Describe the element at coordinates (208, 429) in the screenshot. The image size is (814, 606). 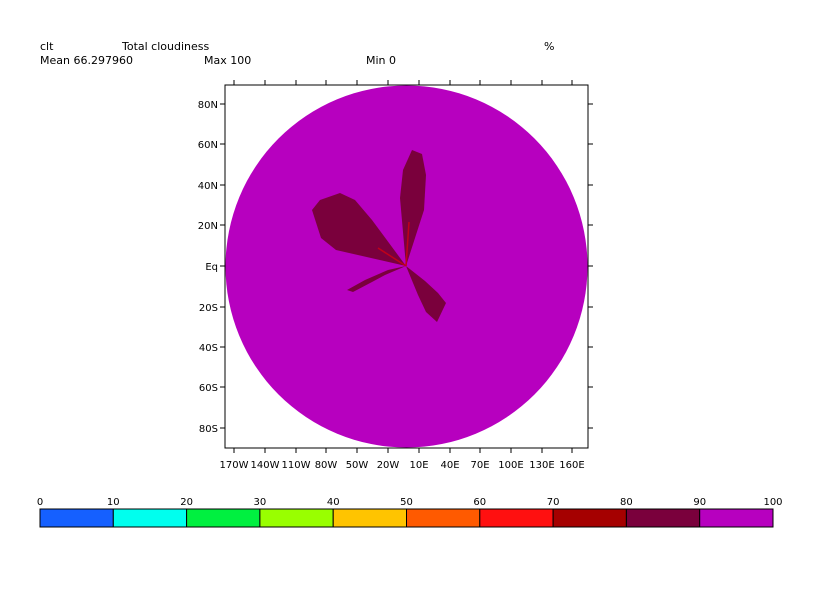
I see `lat-label: 80S` at that location.